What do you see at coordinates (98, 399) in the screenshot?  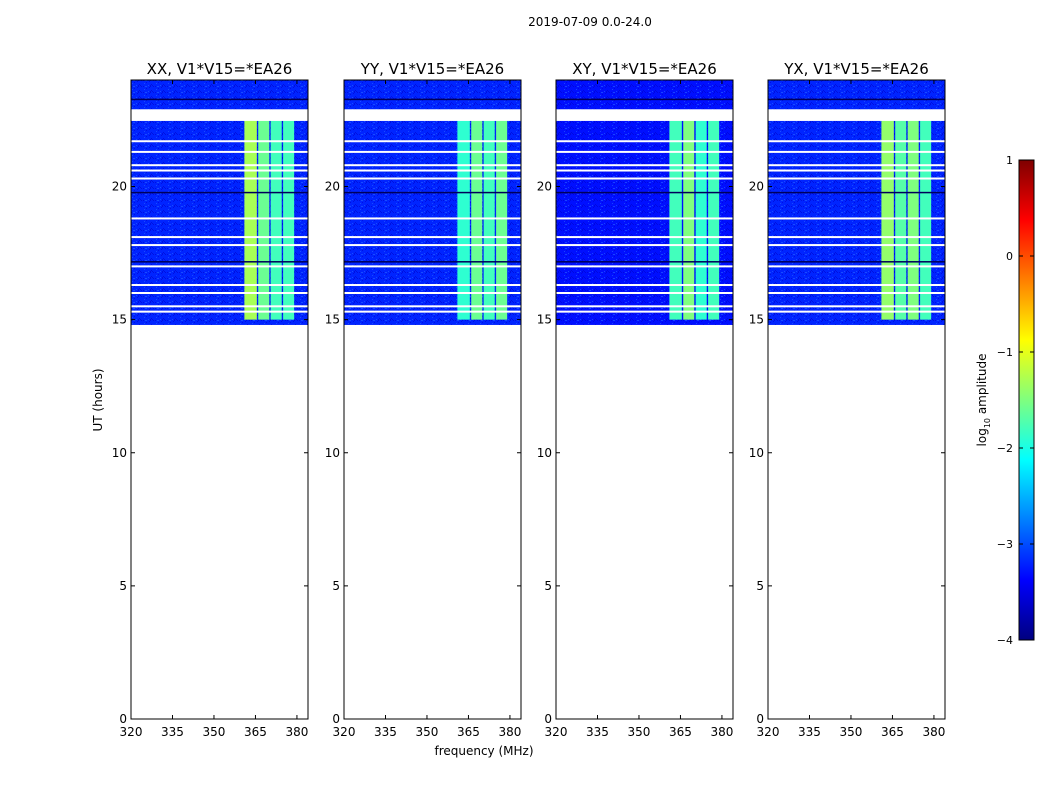 I see `y-axis-label: UT (hours)` at bounding box center [98, 399].